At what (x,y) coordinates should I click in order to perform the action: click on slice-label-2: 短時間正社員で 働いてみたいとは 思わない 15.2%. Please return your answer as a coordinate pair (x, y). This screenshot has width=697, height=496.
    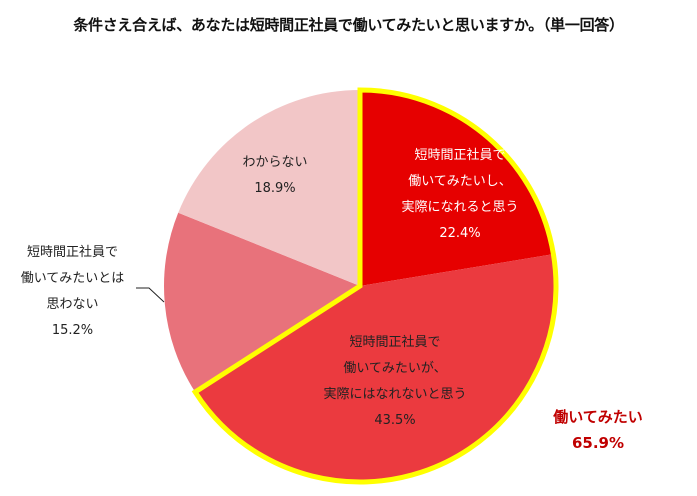
    Looking at the image, I should click on (72, 291).